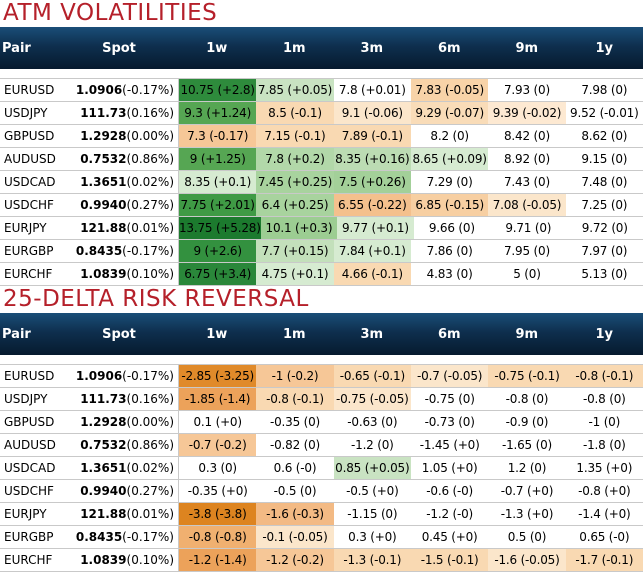 The height and width of the screenshot is (572, 643). I want to click on value-cell: 1.05 (+0), so click(449, 468).